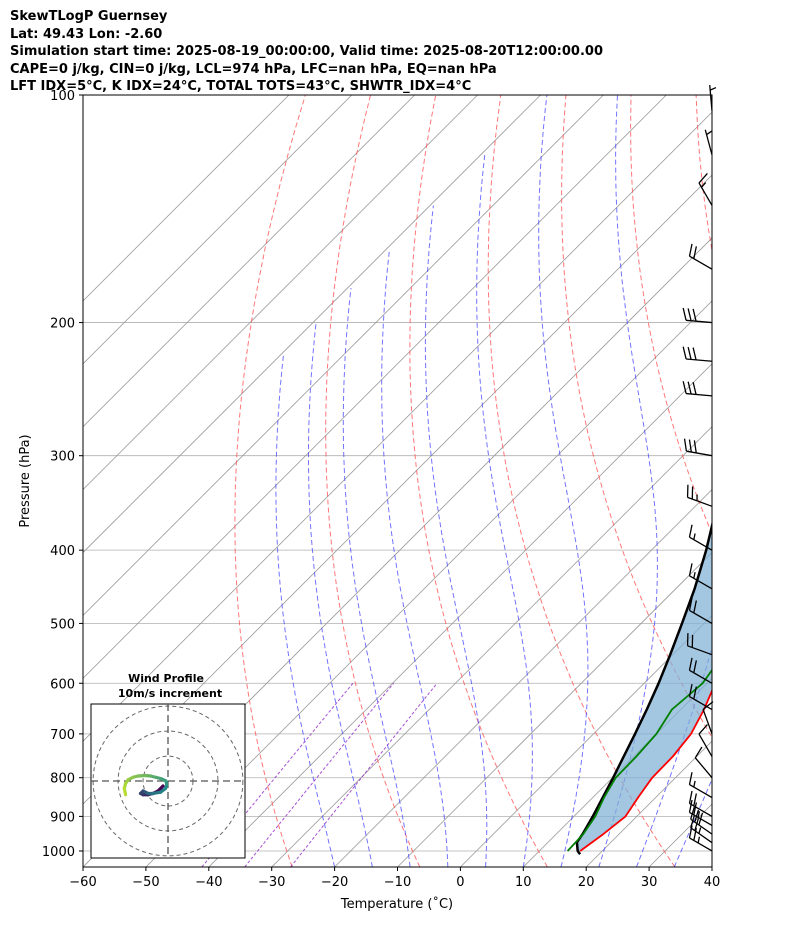 The image size is (794, 937). What do you see at coordinates (208, 882) in the screenshot?
I see `x-tick-label: −40` at bounding box center [208, 882].